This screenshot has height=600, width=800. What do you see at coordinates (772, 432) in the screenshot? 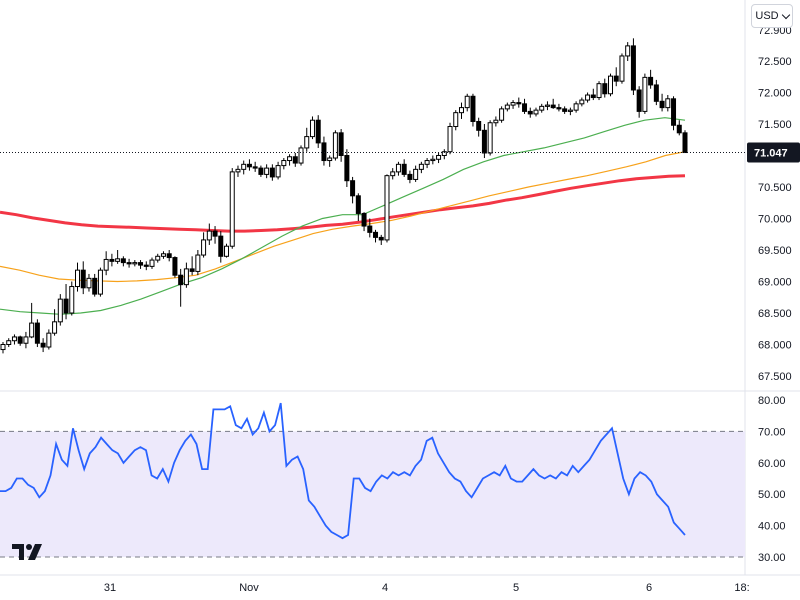
I see `rsi-tick-label: 70.00` at bounding box center [772, 432].